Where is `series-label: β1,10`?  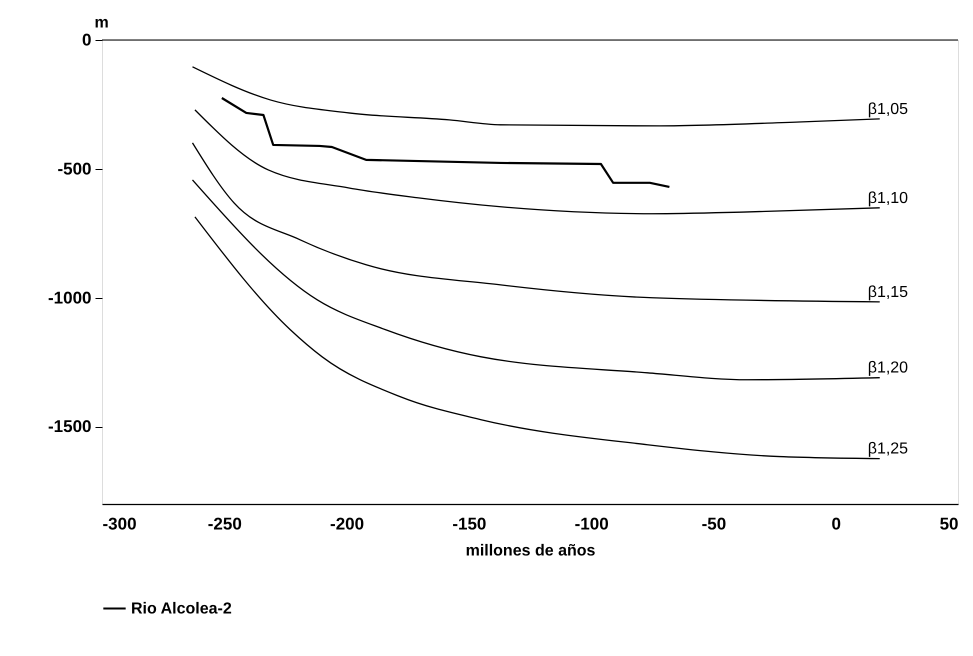
series-label: β1,10 is located at coordinates (888, 198).